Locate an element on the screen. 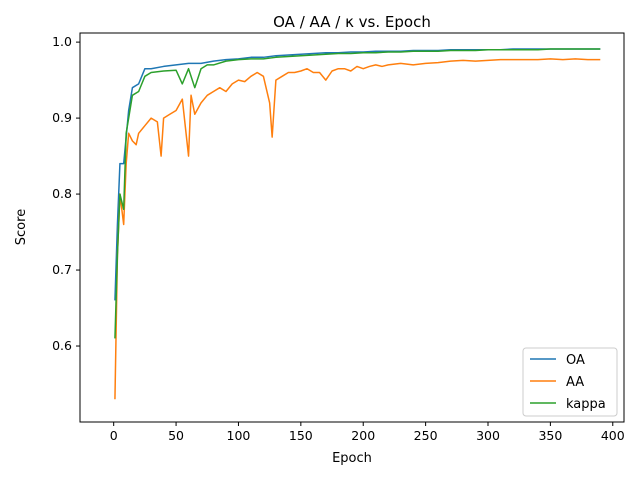 Image resolution: width=640 pixels, height=480 pixels. x-tick-label: 400 is located at coordinates (613, 435).